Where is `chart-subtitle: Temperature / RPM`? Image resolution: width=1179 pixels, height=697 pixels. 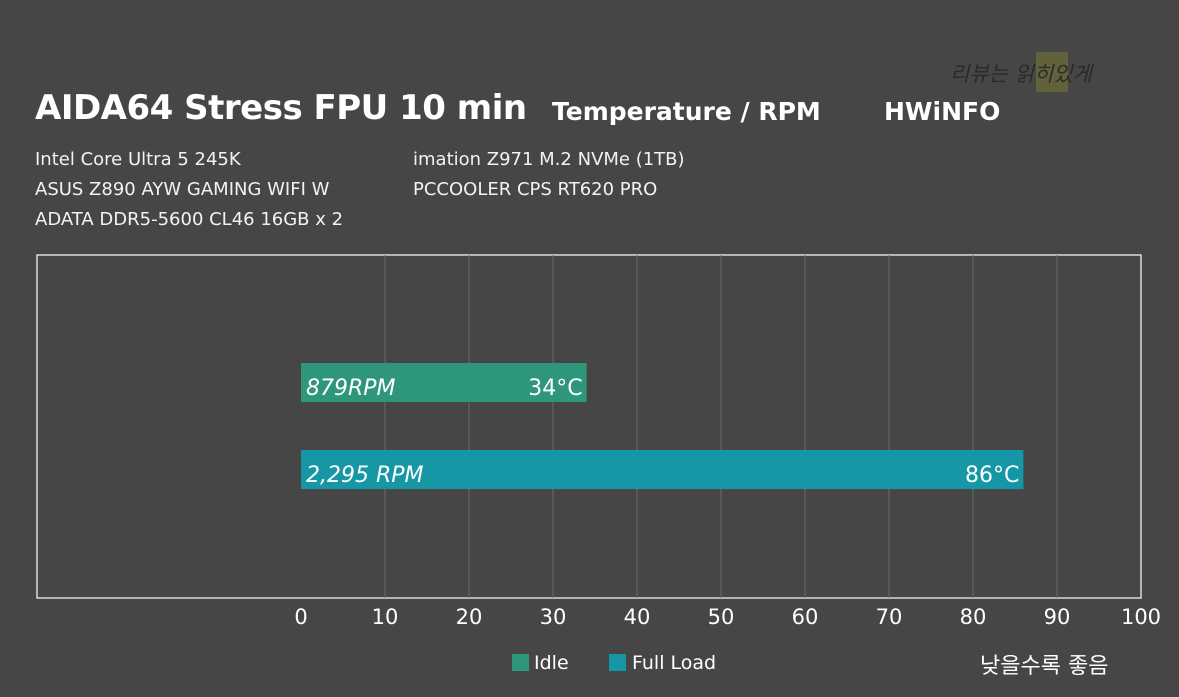
chart-subtitle: Temperature / RPM is located at coordinates (686, 111).